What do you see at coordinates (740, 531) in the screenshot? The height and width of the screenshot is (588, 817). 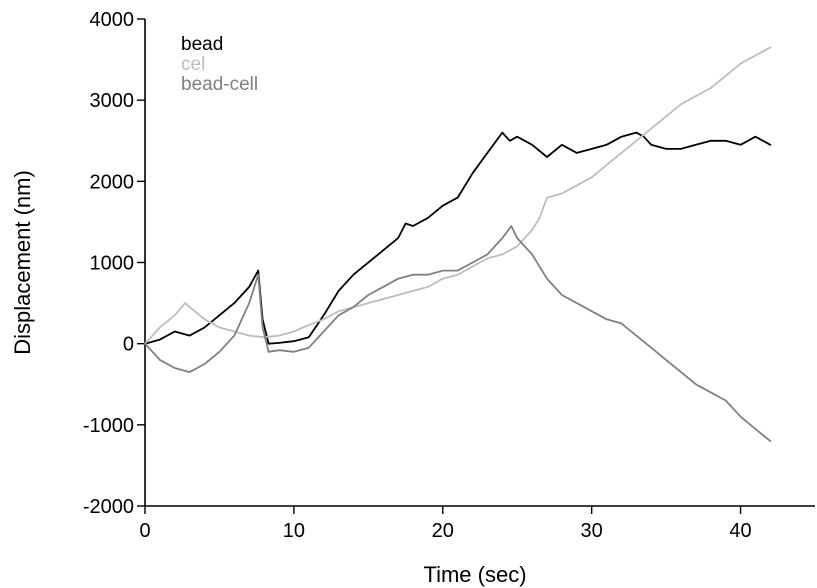 I see `x-tick-label: 40` at bounding box center [740, 531].